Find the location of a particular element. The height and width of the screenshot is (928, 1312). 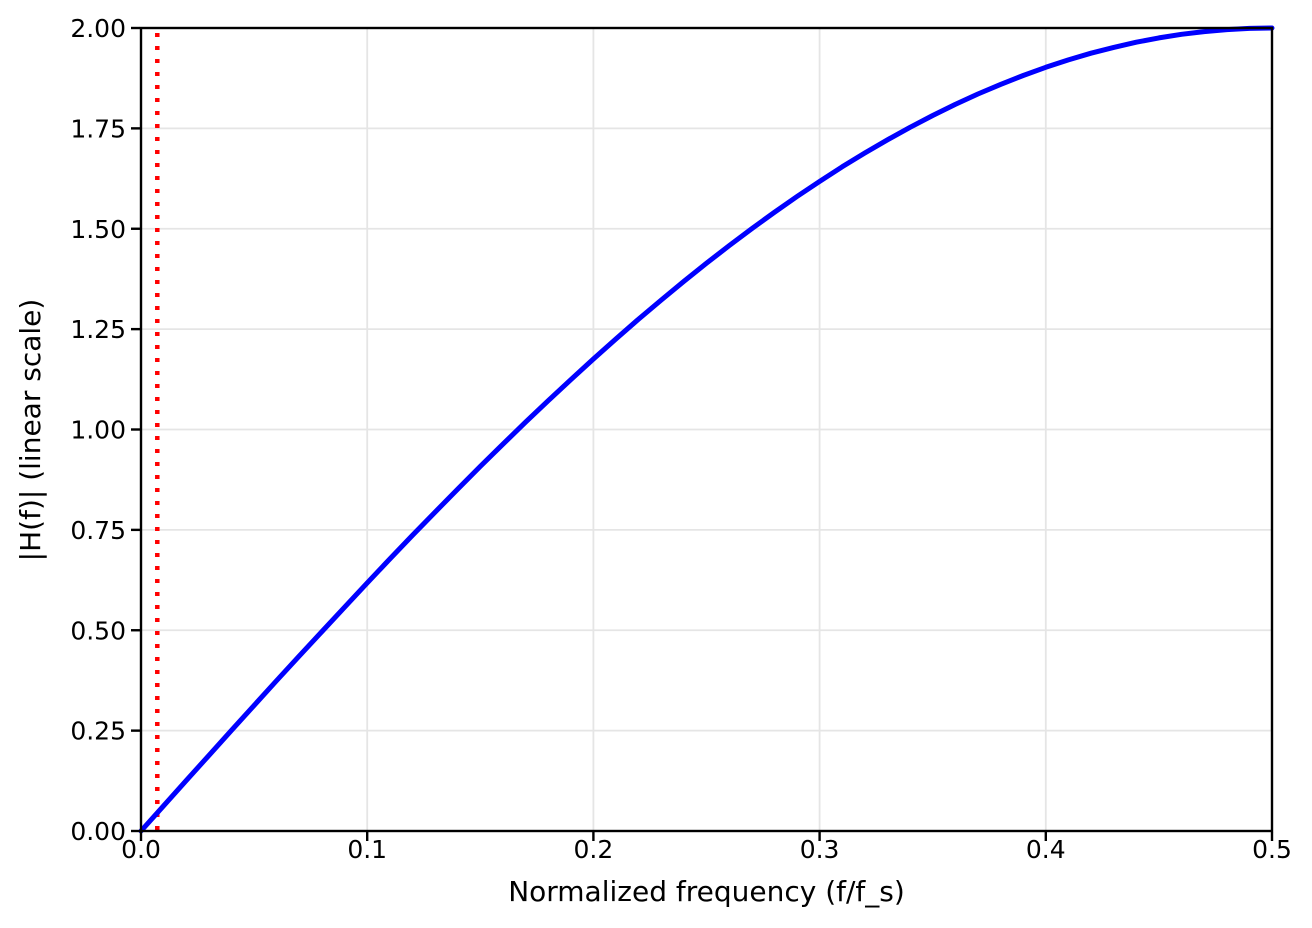

y-tick-label: 2.00 is located at coordinates (98, 28).